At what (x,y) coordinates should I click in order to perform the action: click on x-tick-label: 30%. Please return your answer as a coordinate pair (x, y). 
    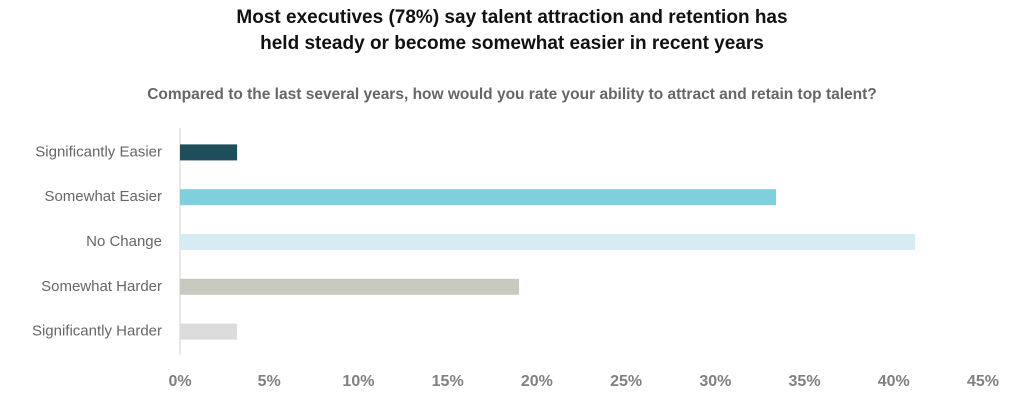
    Looking at the image, I should click on (715, 381).